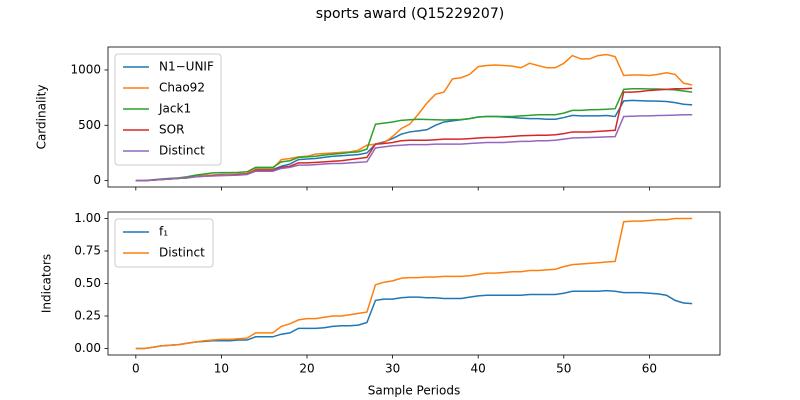 This screenshot has height=400, width=800. I want to click on y-tick-label: 0, so click(97, 180).